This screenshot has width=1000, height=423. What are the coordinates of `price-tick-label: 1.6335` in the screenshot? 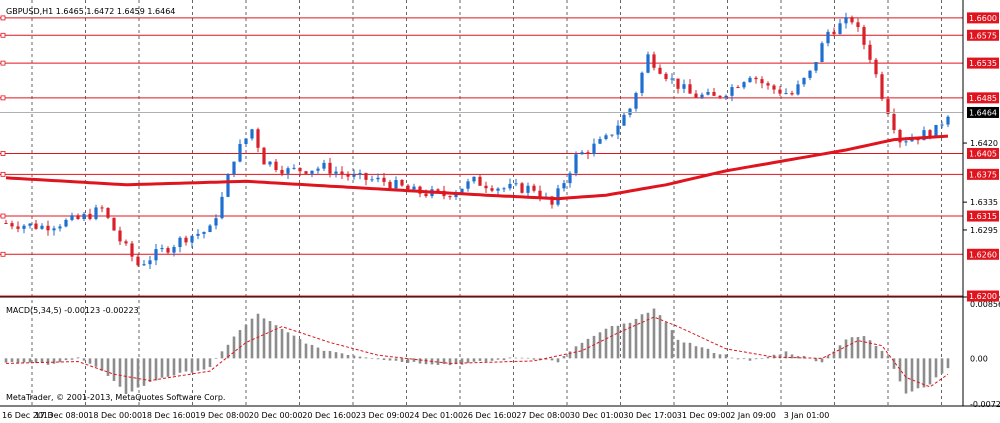 It's located at (984, 202).